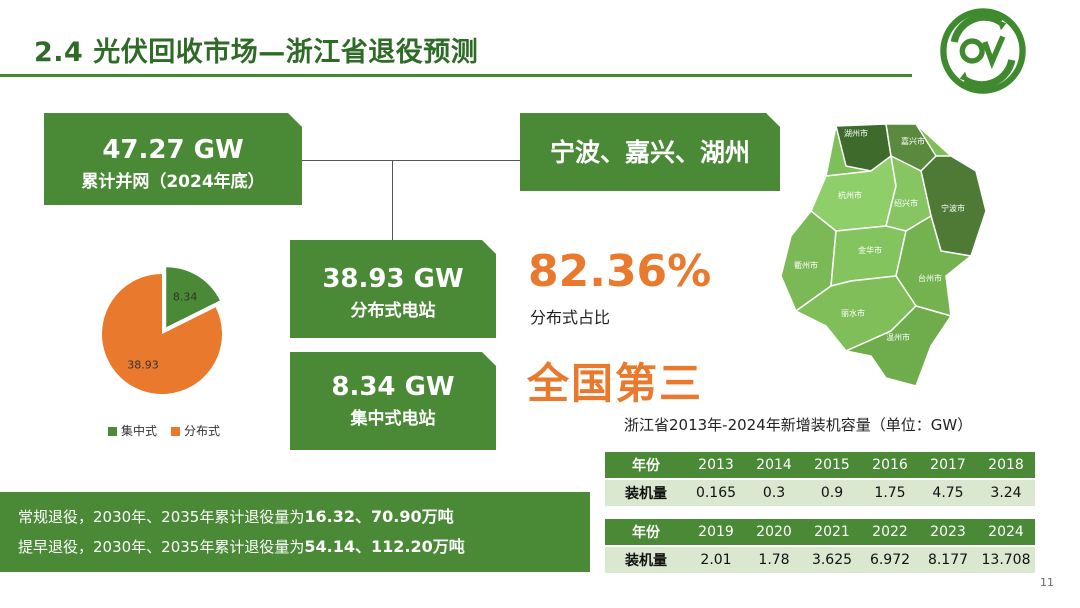  What do you see at coordinates (143, 365) in the screenshot?
I see `pie-slice-label: 38.93` at bounding box center [143, 365].